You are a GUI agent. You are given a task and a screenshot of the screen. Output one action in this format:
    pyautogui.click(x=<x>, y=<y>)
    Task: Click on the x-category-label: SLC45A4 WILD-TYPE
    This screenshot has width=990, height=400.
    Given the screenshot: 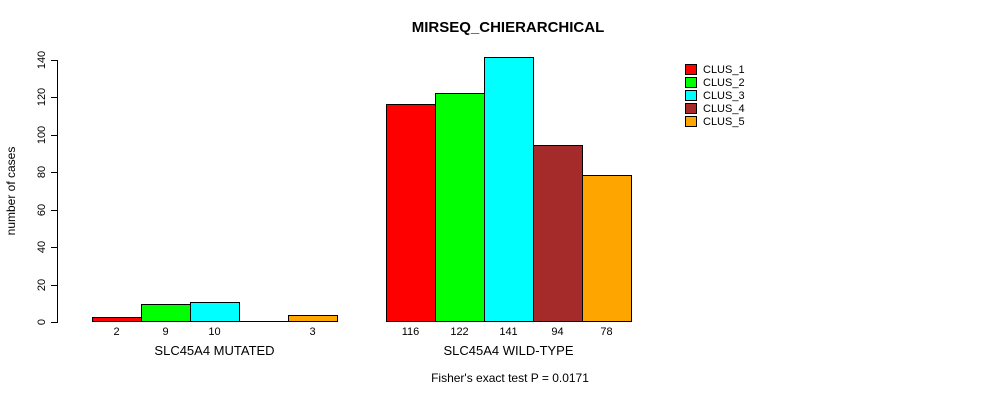 What is the action you would take?
    pyautogui.click(x=508, y=350)
    